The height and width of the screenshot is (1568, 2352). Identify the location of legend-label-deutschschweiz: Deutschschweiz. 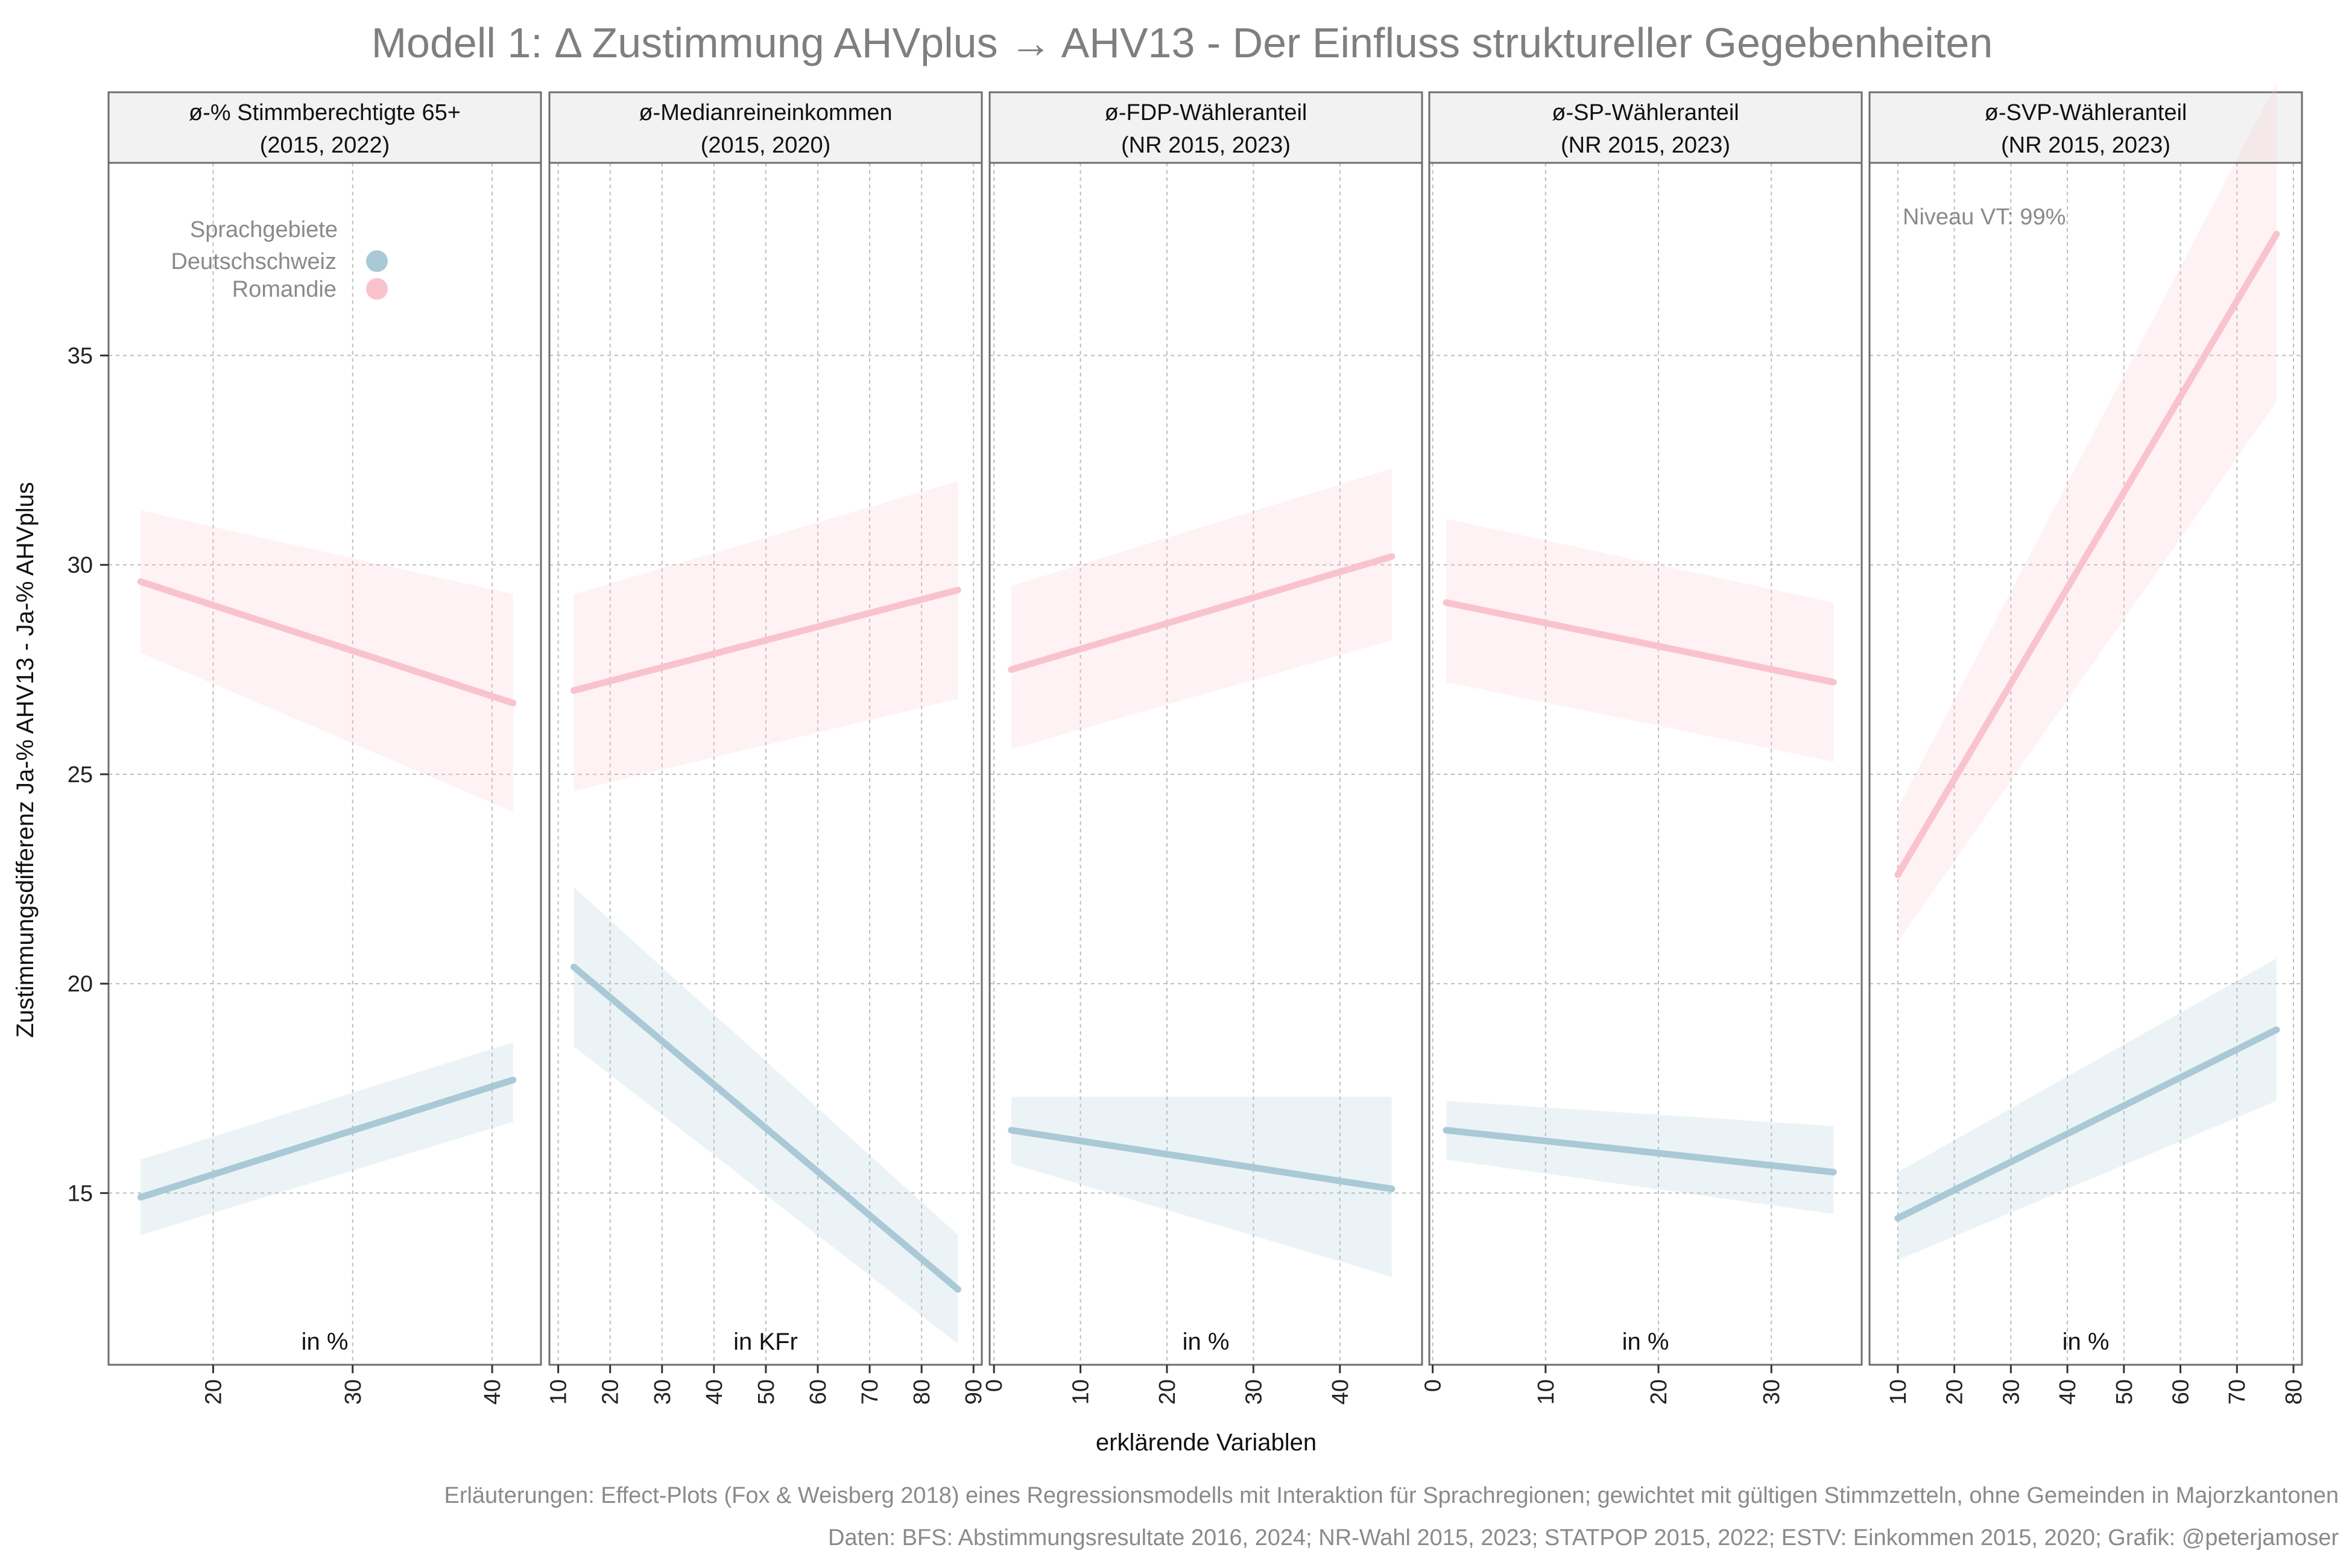
(254, 261).